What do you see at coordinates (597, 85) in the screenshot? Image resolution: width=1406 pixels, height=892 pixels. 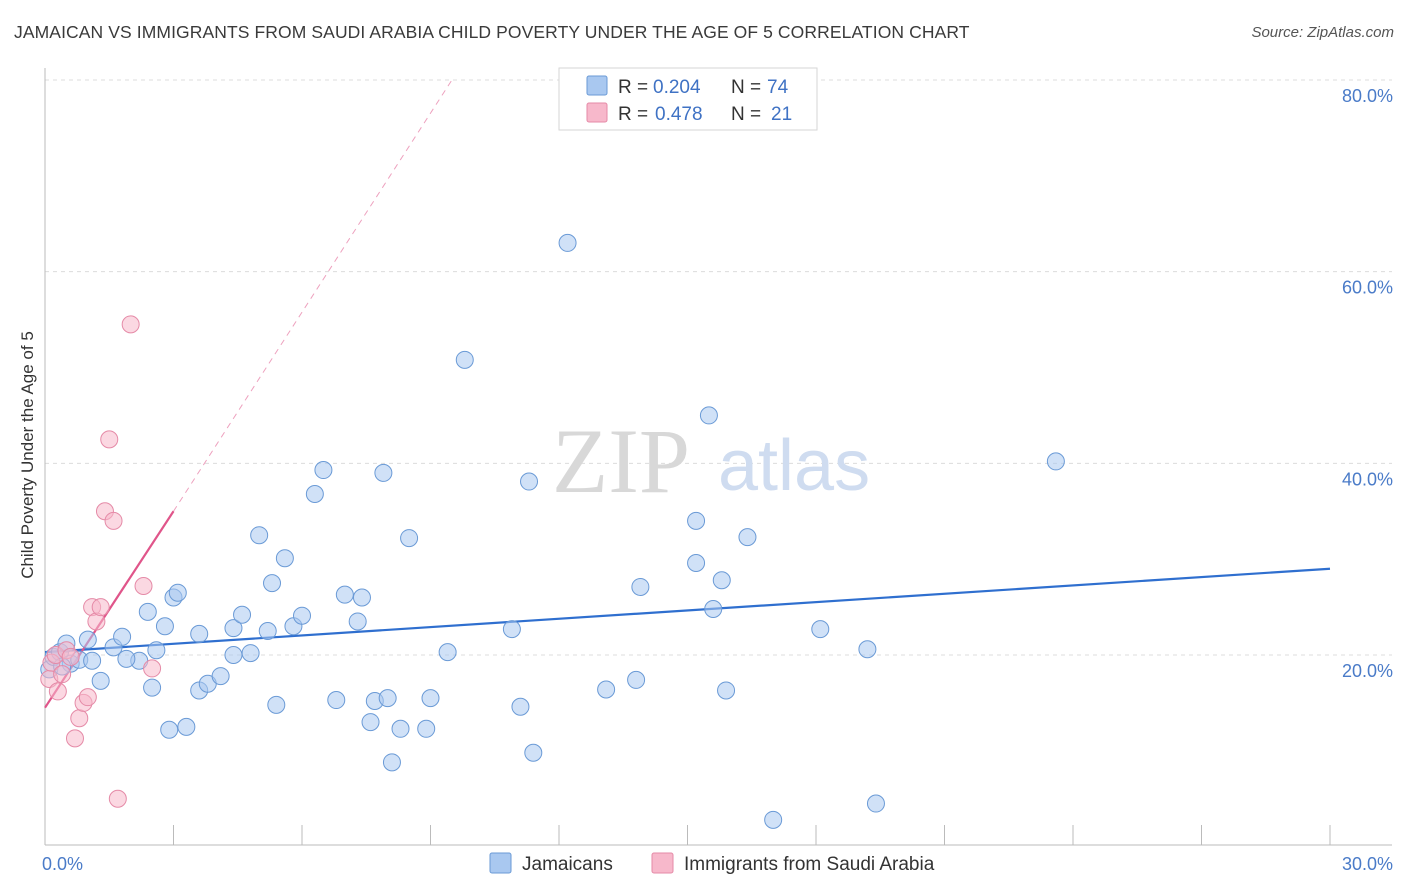 I see `legend-swatch-jamaicans` at bounding box center [597, 85].